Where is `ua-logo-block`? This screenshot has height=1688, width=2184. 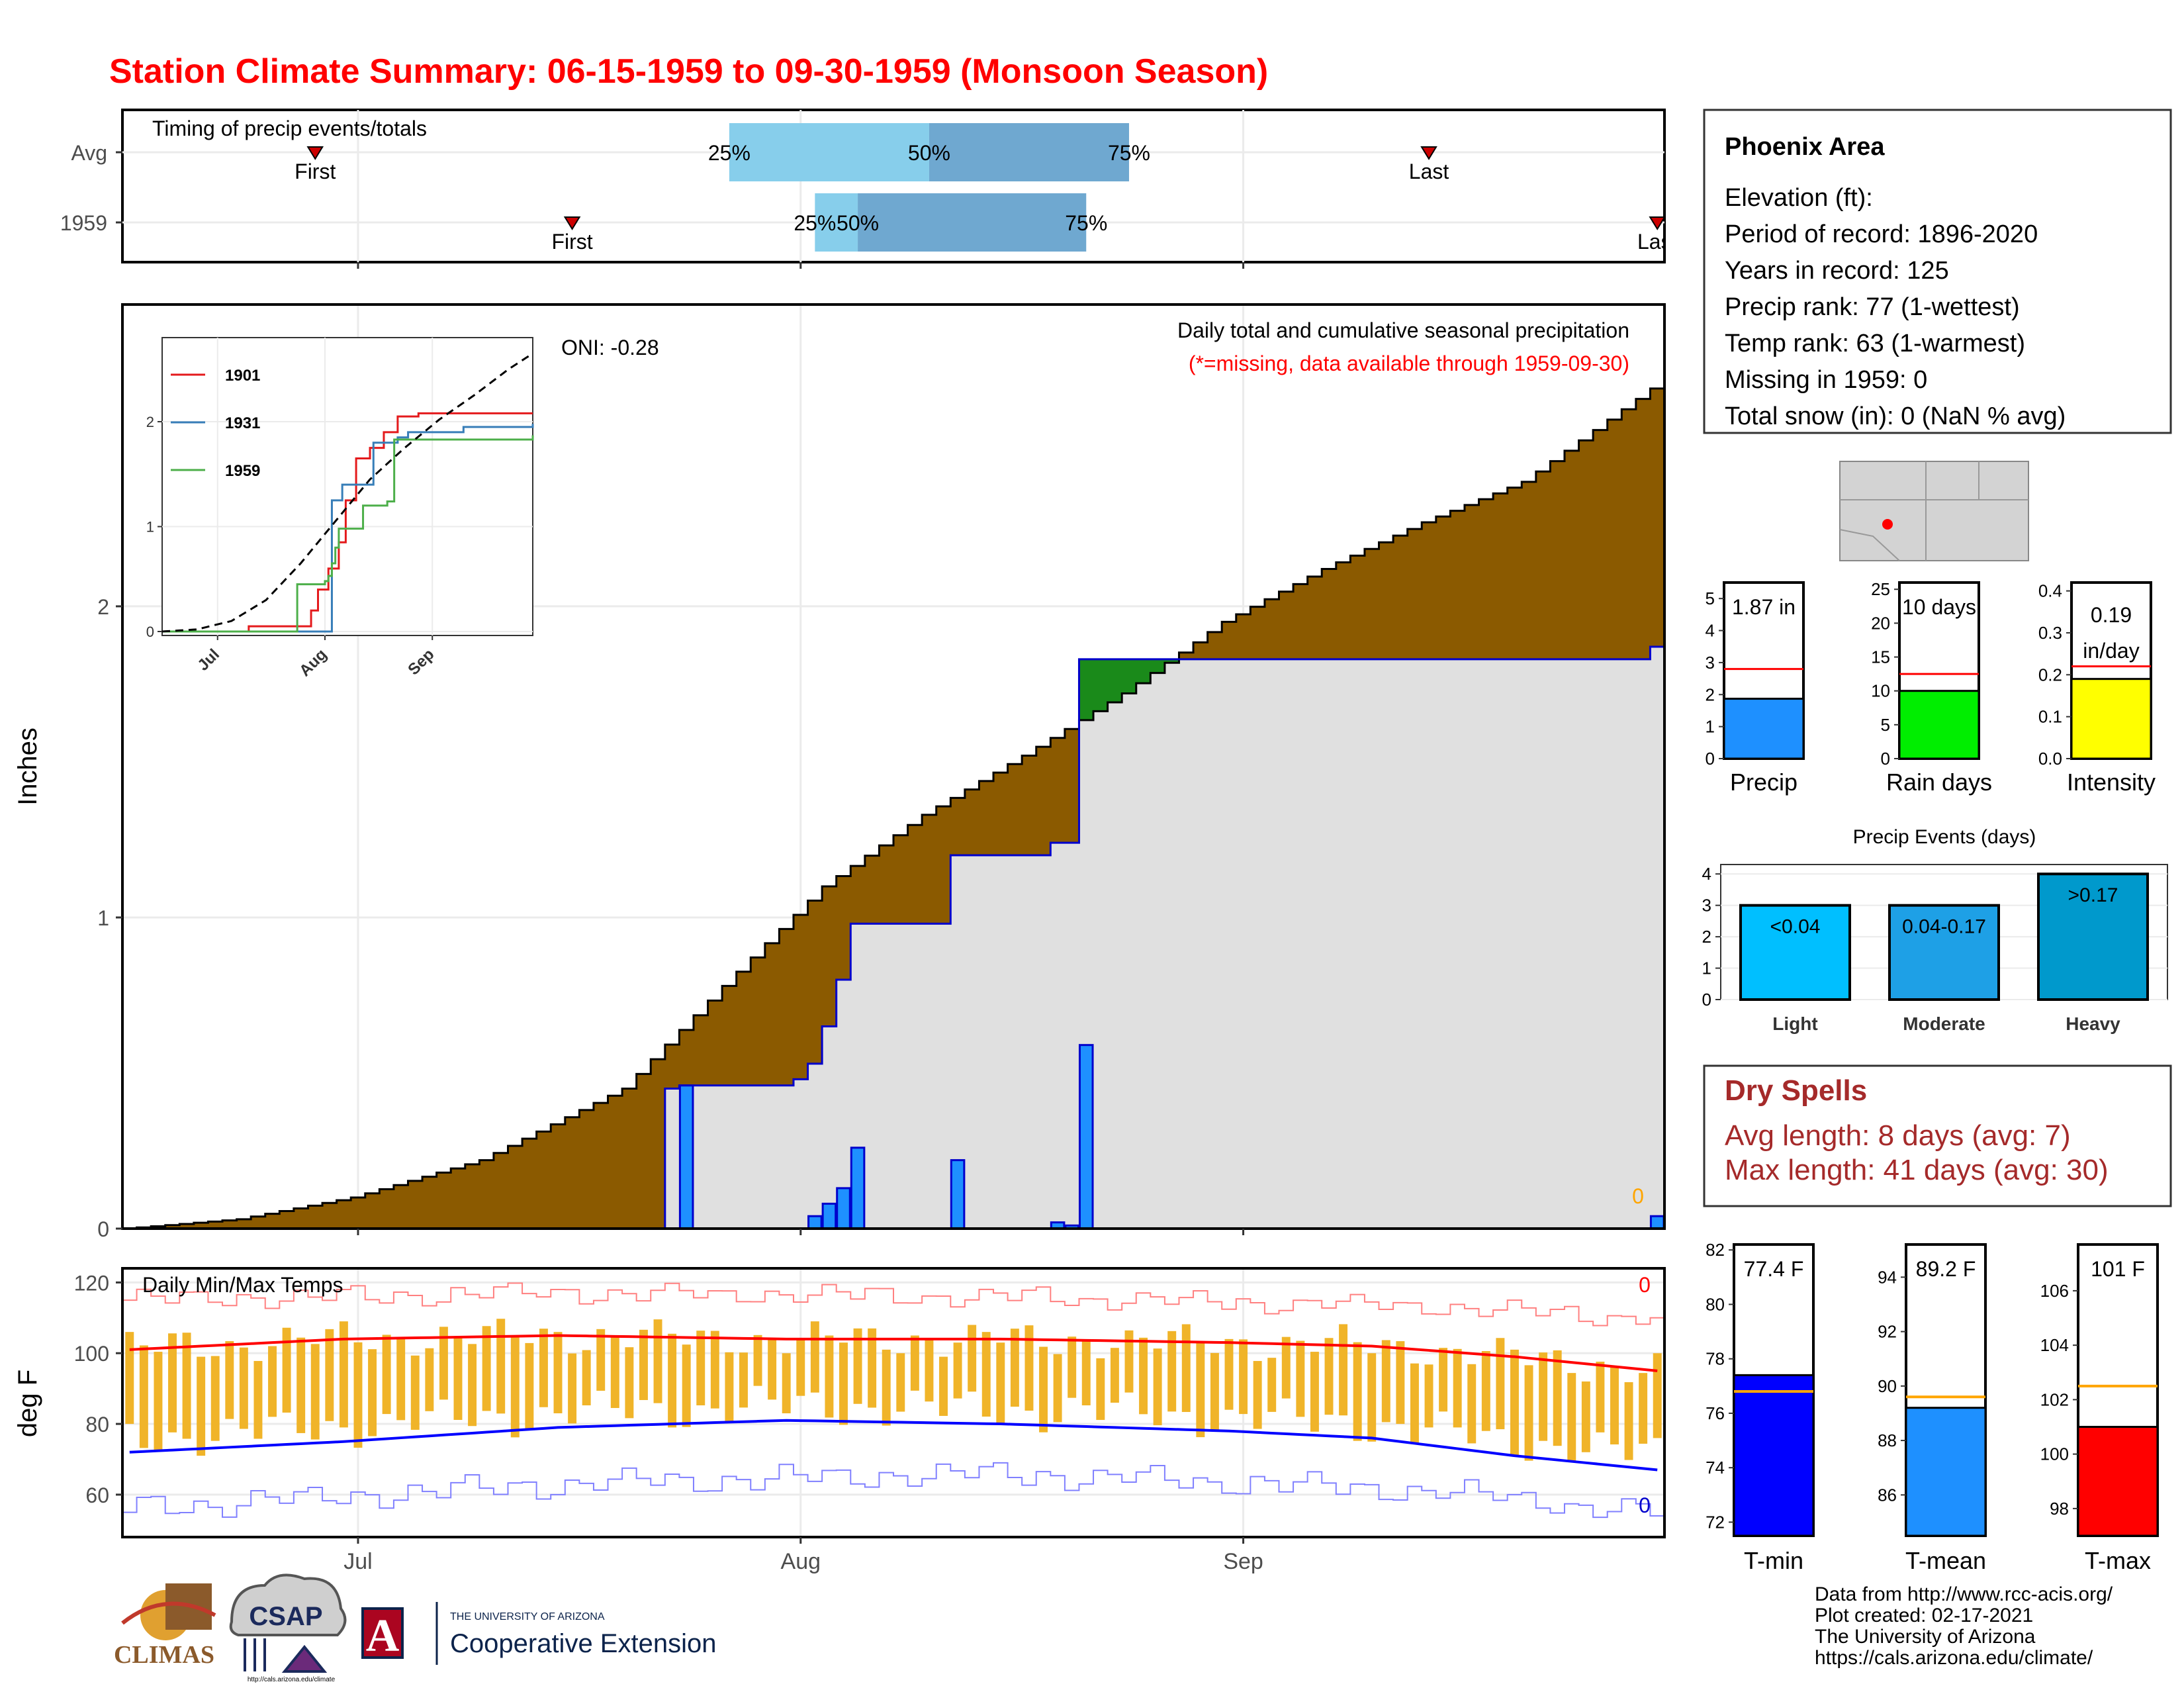
ua-logo-block is located at coordinates (382, 1633).